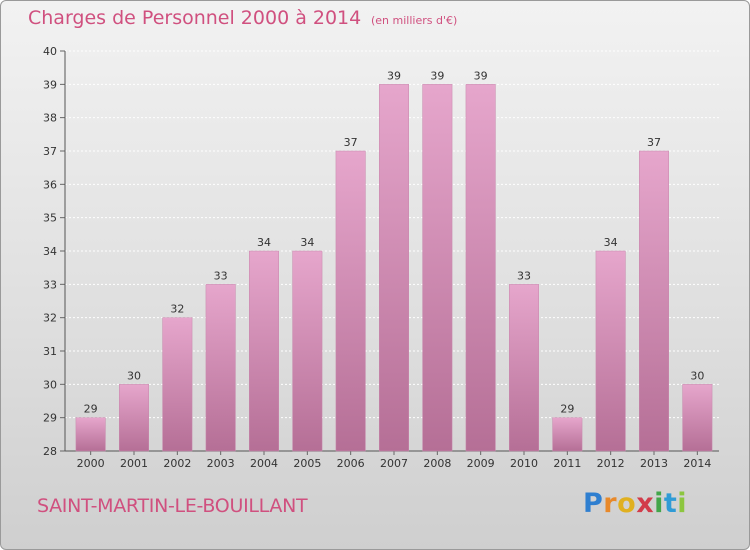 This screenshot has width=750, height=550. What do you see at coordinates (220, 368) in the screenshot?
I see `bar-2003` at bounding box center [220, 368].